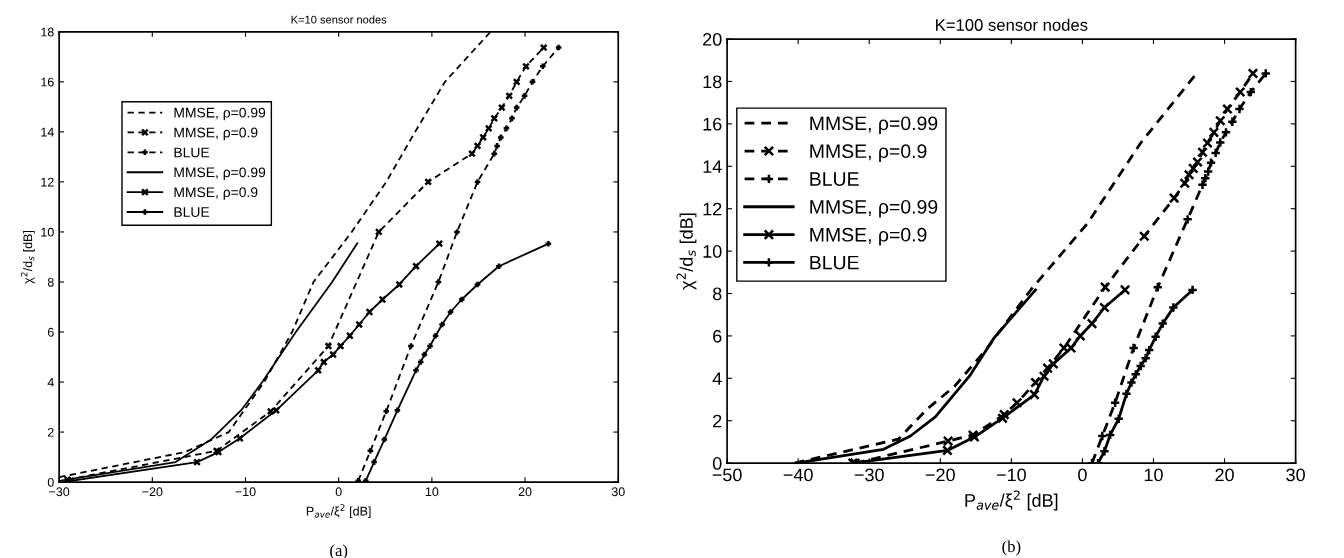 This screenshot has height=558, width=1344. Describe the element at coordinates (339, 19) in the screenshot. I see `chart-title: K=10 sensor nodes` at that location.